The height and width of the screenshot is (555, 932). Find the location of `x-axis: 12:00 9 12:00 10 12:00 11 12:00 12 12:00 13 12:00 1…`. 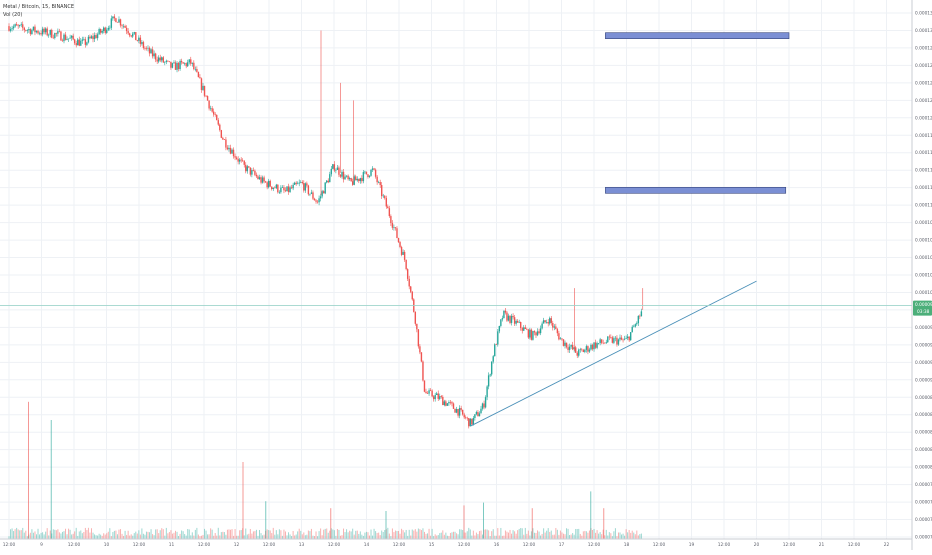

x-axis: 12:00 9 12:00 10 12:00 11 12:00 12 12:00 13 12:00 1… is located at coordinates (456, 543).